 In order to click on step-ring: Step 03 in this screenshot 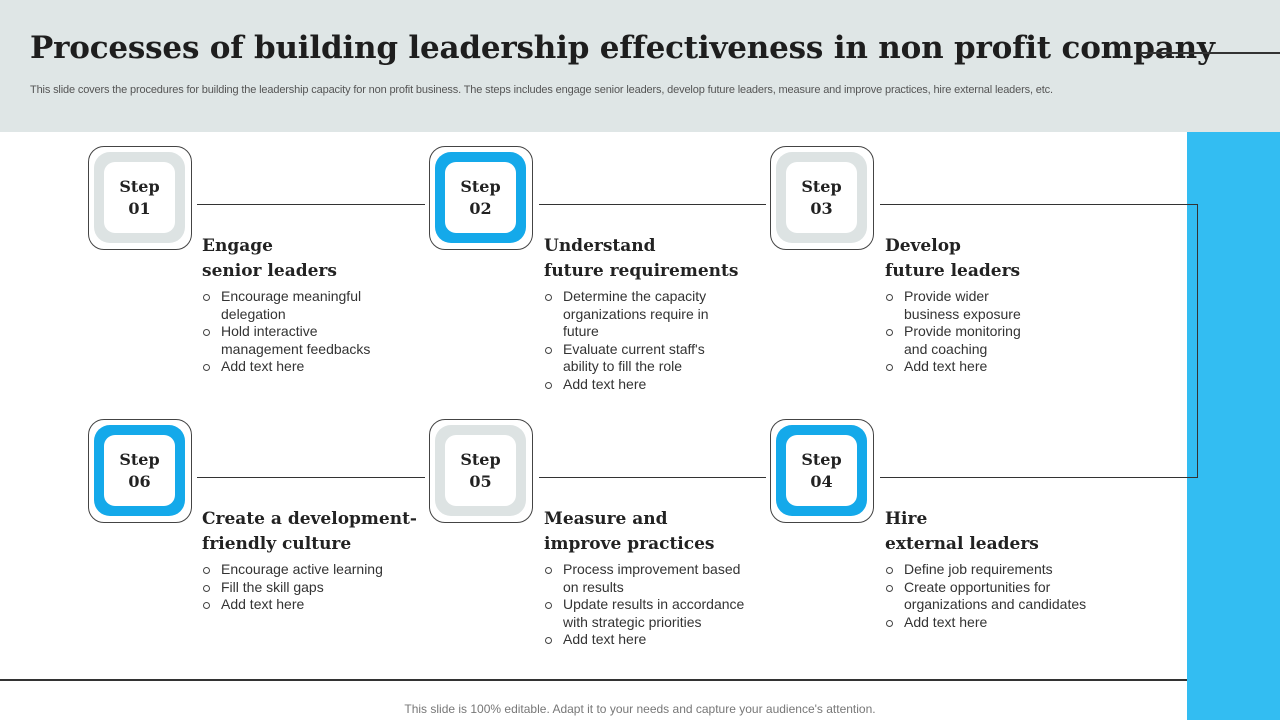, I will do `click(821, 197)`.